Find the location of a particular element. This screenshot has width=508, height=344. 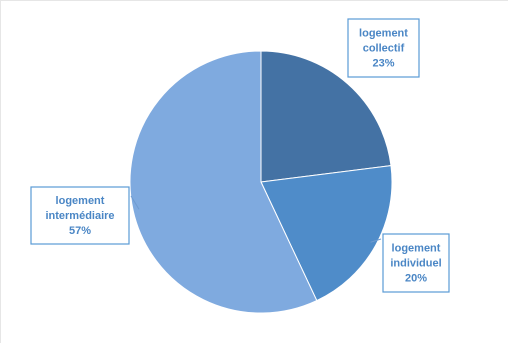

leaders-layer is located at coordinates (256, 219).